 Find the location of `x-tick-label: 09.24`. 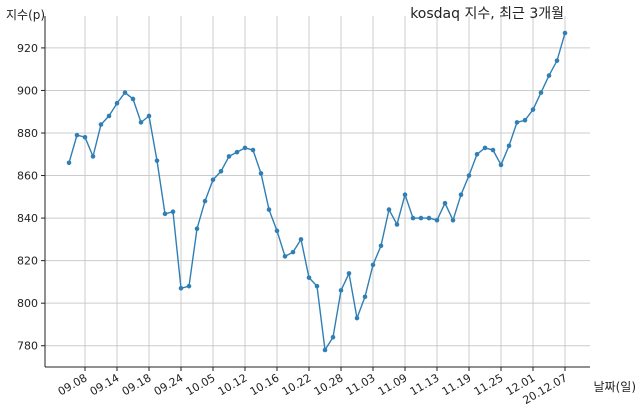

x-tick-label: 09.24 is located at coordinates (169, 384).